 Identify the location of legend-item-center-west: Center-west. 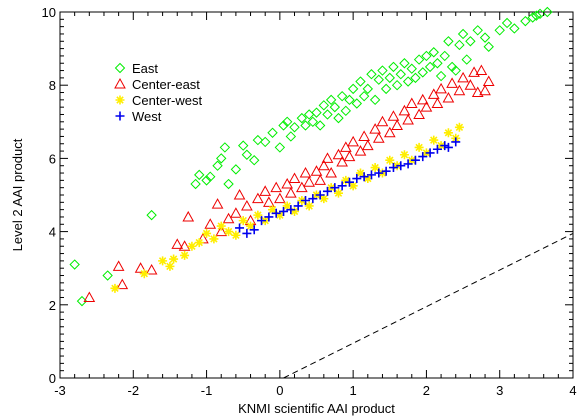
(158, 100).